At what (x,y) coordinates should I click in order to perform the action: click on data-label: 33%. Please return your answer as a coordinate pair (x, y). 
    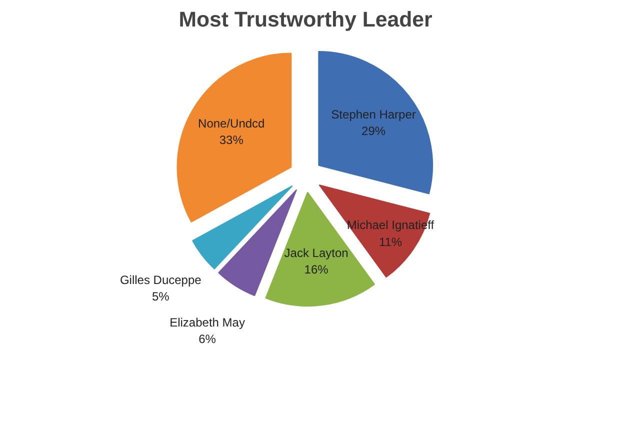
    Looking at the image, I should click on (231, 140).